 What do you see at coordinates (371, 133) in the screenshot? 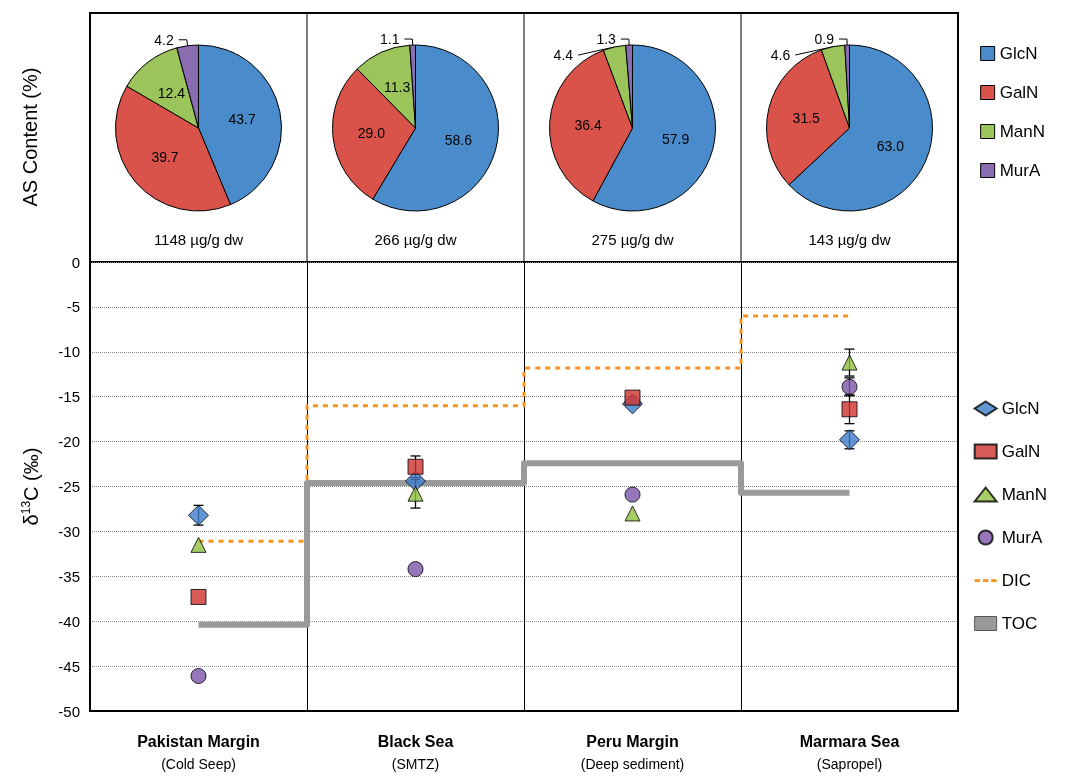
I see `data-label: 29.0` at bounding box center [371, 133].